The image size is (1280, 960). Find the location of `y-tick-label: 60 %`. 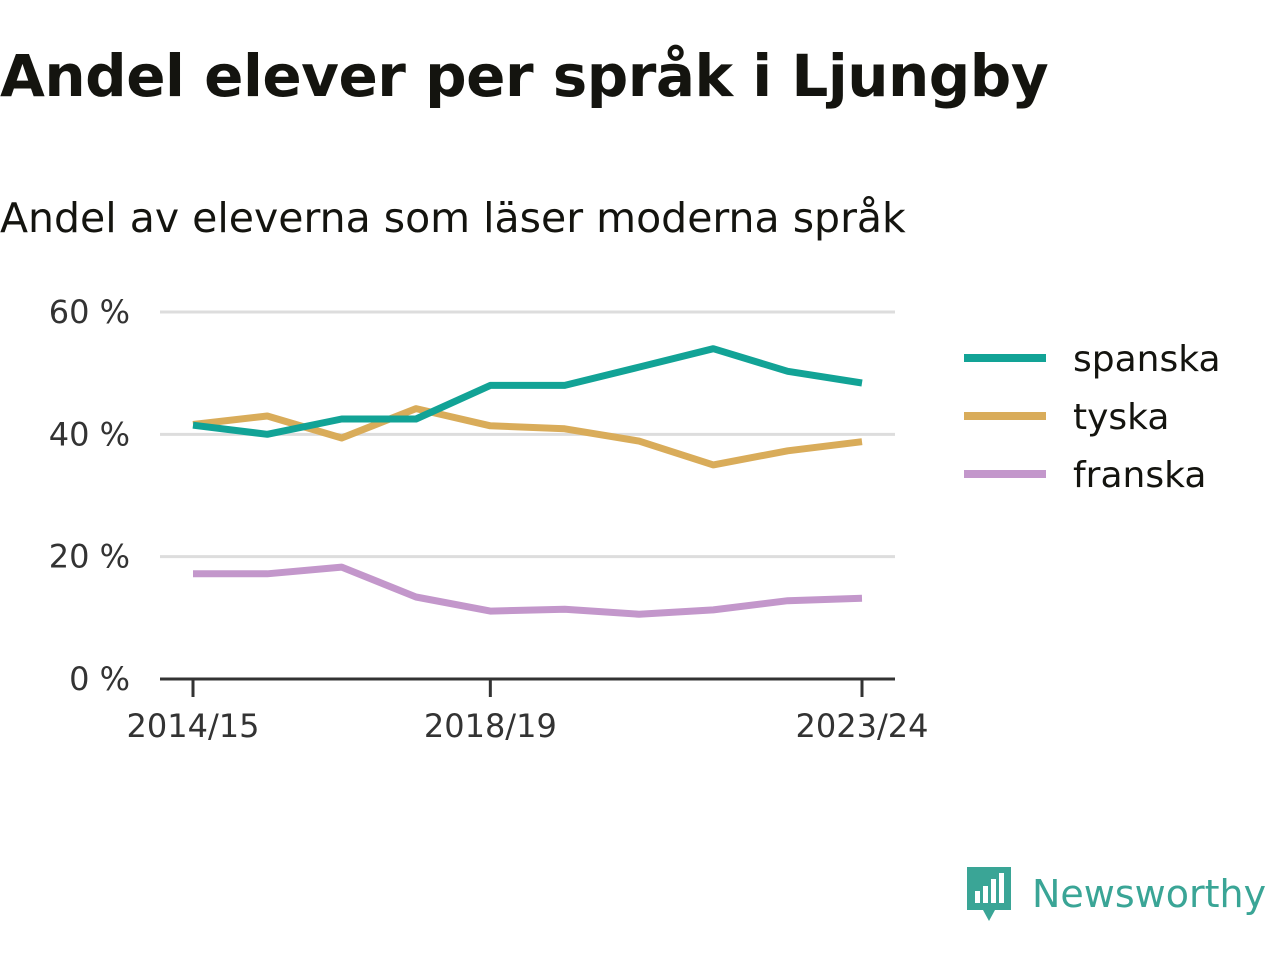

y-tick-label: 60 % is located at coordinates (89, 312).